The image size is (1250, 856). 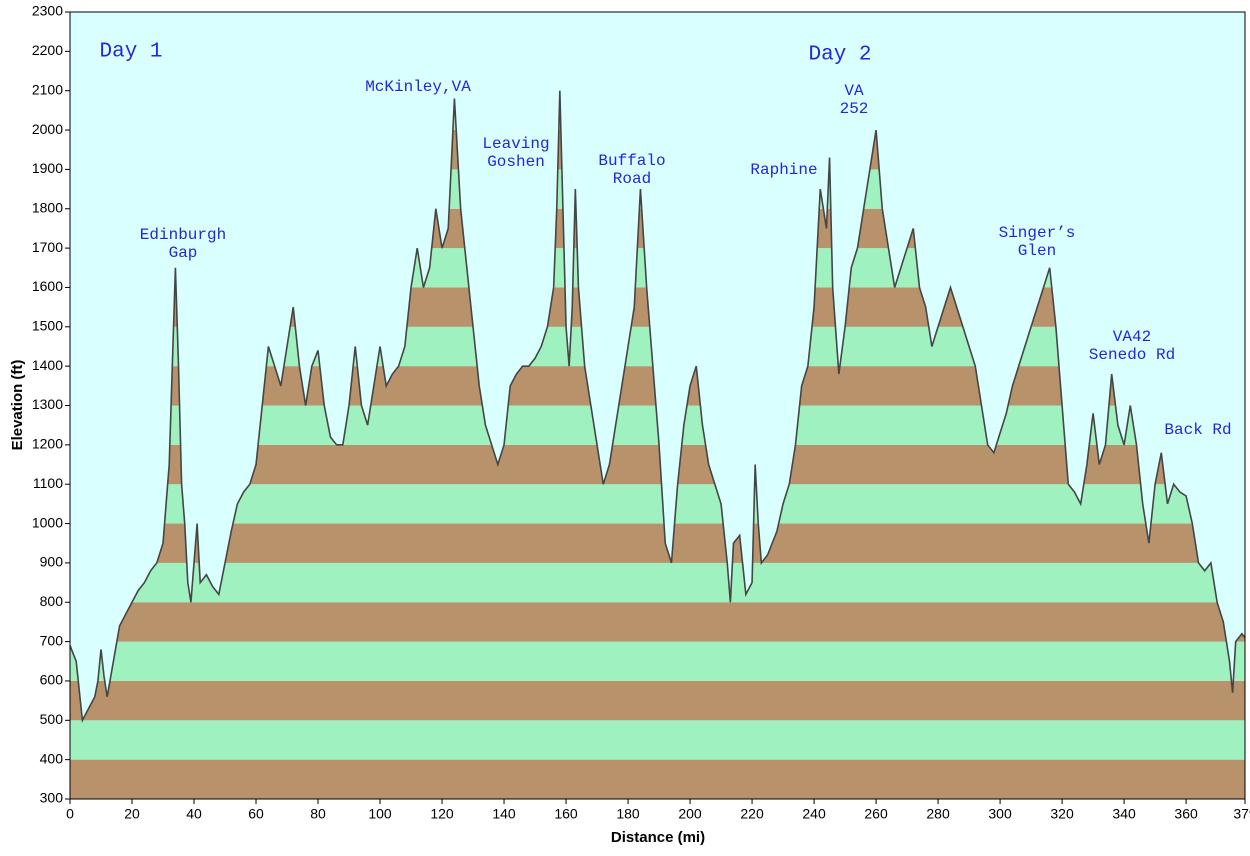 What do you see at coordinates (516, 162) in the screenshot?
I see `annotation: Goshen` at bounding box center [516, 162].